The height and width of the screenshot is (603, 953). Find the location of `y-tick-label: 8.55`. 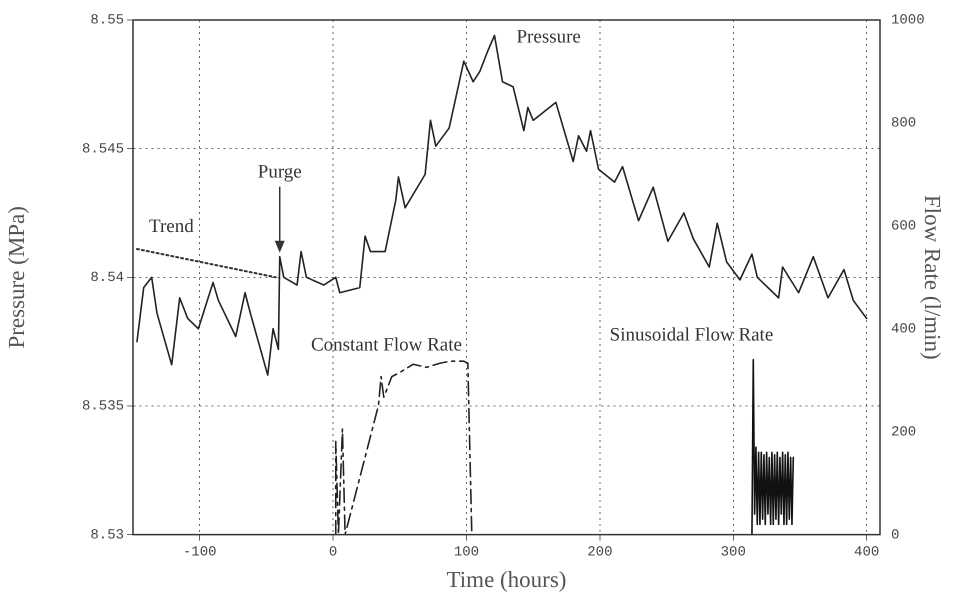

y-tick-label: 8.55 is located at coordinates (107, 20).